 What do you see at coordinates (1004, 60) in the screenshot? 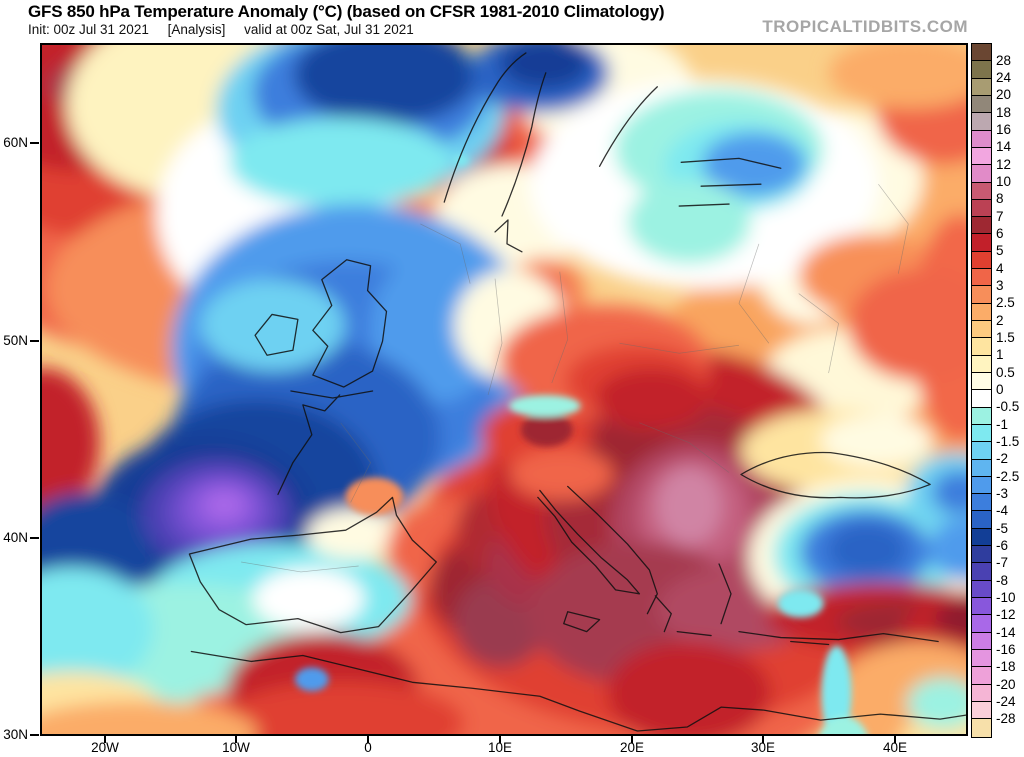
I see `colorbar-label: 28` at bounding box center [1004, 60].